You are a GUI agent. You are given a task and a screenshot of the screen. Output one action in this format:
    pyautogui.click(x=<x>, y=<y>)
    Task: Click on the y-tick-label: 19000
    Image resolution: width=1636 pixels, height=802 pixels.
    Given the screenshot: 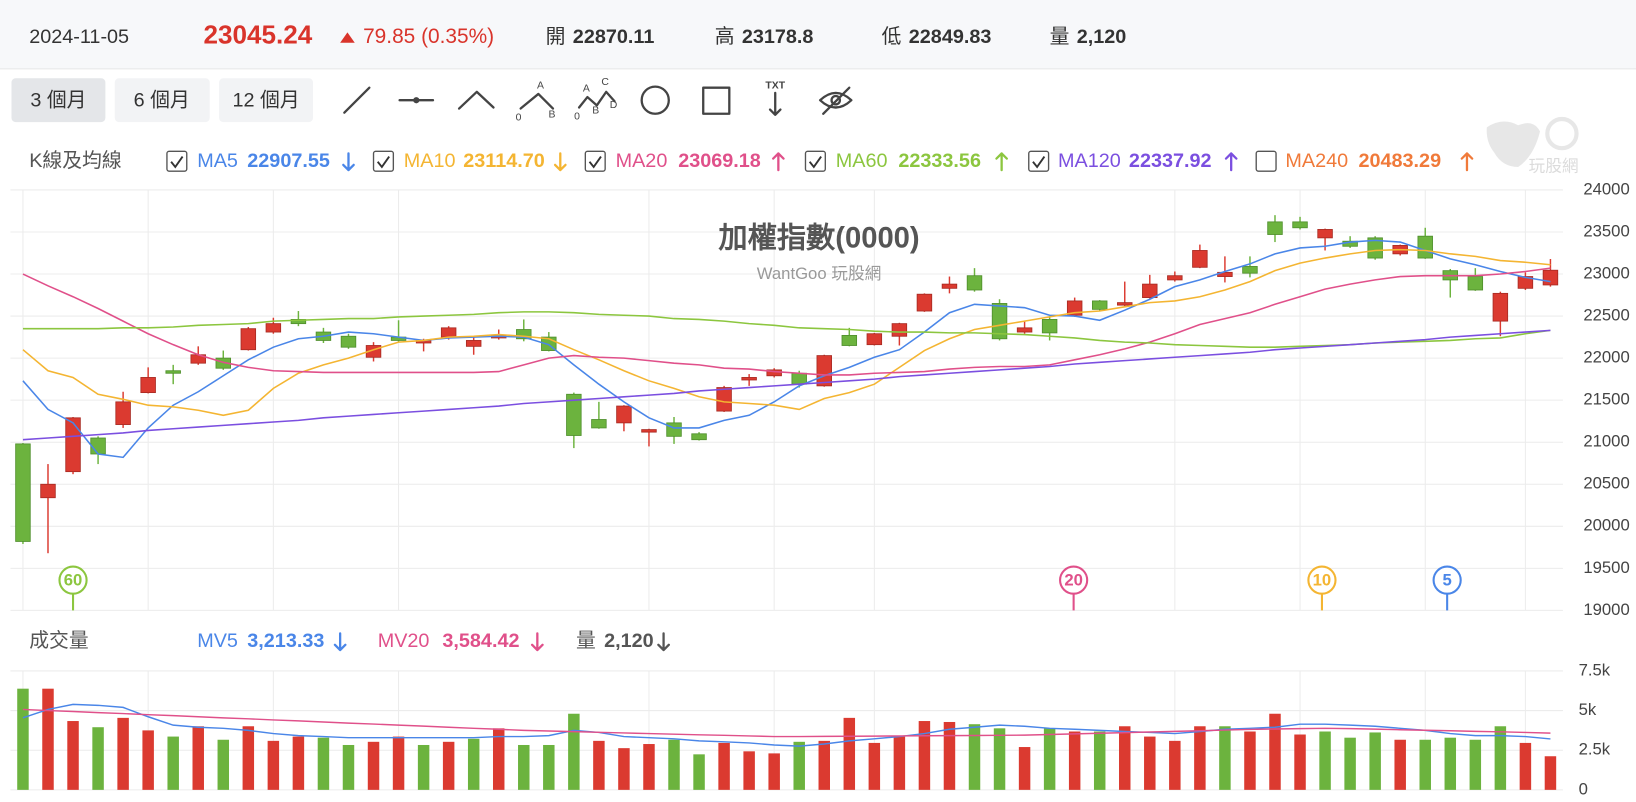 What is the action you would take?
    pyautogui.click(x=1606, y=609)
    